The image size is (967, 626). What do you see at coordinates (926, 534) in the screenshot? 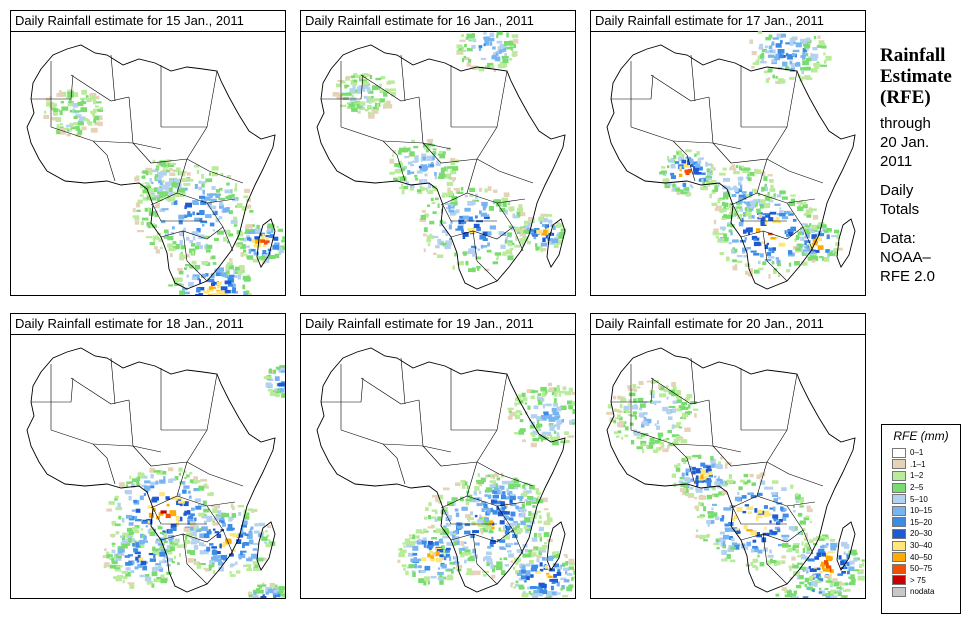
I see `legend-item: 20–30` at bounding box center [926, 534].